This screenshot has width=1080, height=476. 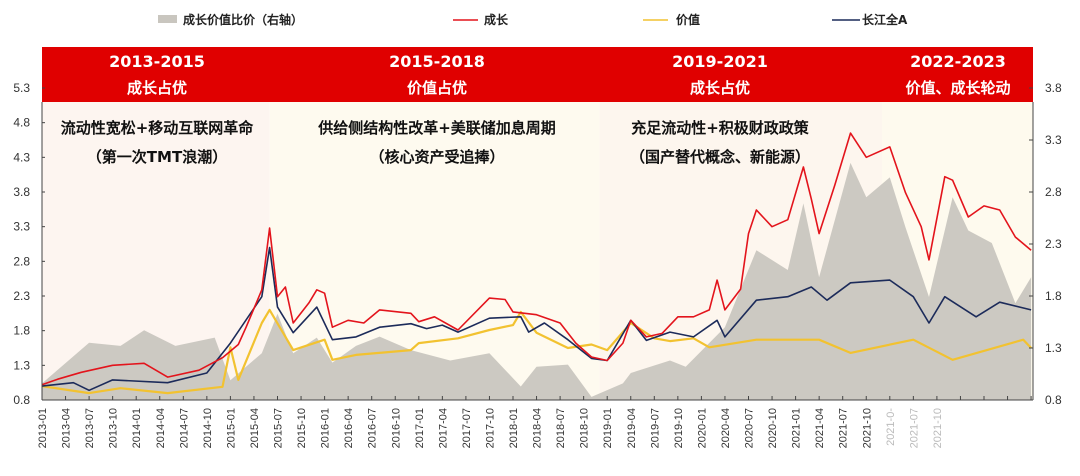 What do you see at coordinates (21, 88) in the screenshot?
I see `y-left-tick-label: 5.3` at bounding box center [21, 88].